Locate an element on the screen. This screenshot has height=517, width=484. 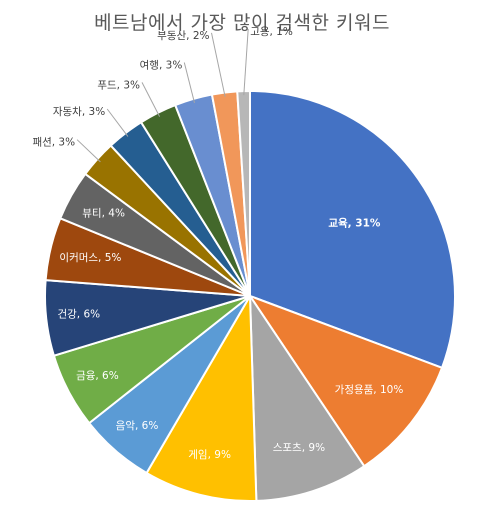
slice-label-10: 패션, 3% is located at coordinates (53, 143).